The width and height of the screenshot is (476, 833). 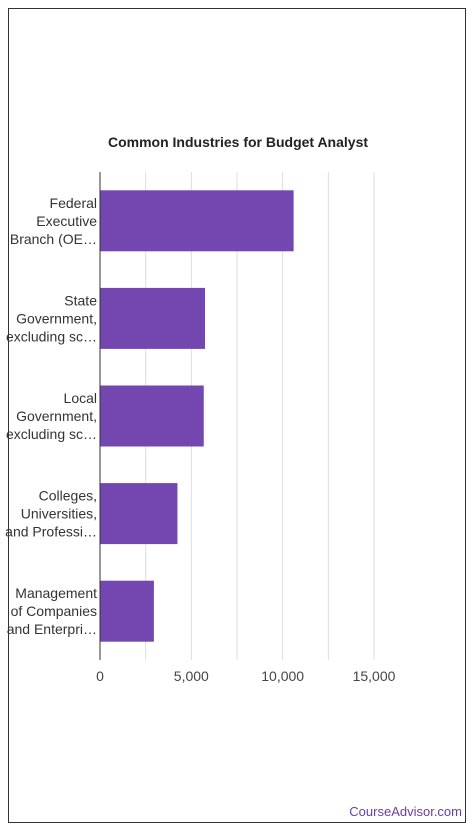 I want to click on x-tick-label: 5,000, so click(x=191, y=676).